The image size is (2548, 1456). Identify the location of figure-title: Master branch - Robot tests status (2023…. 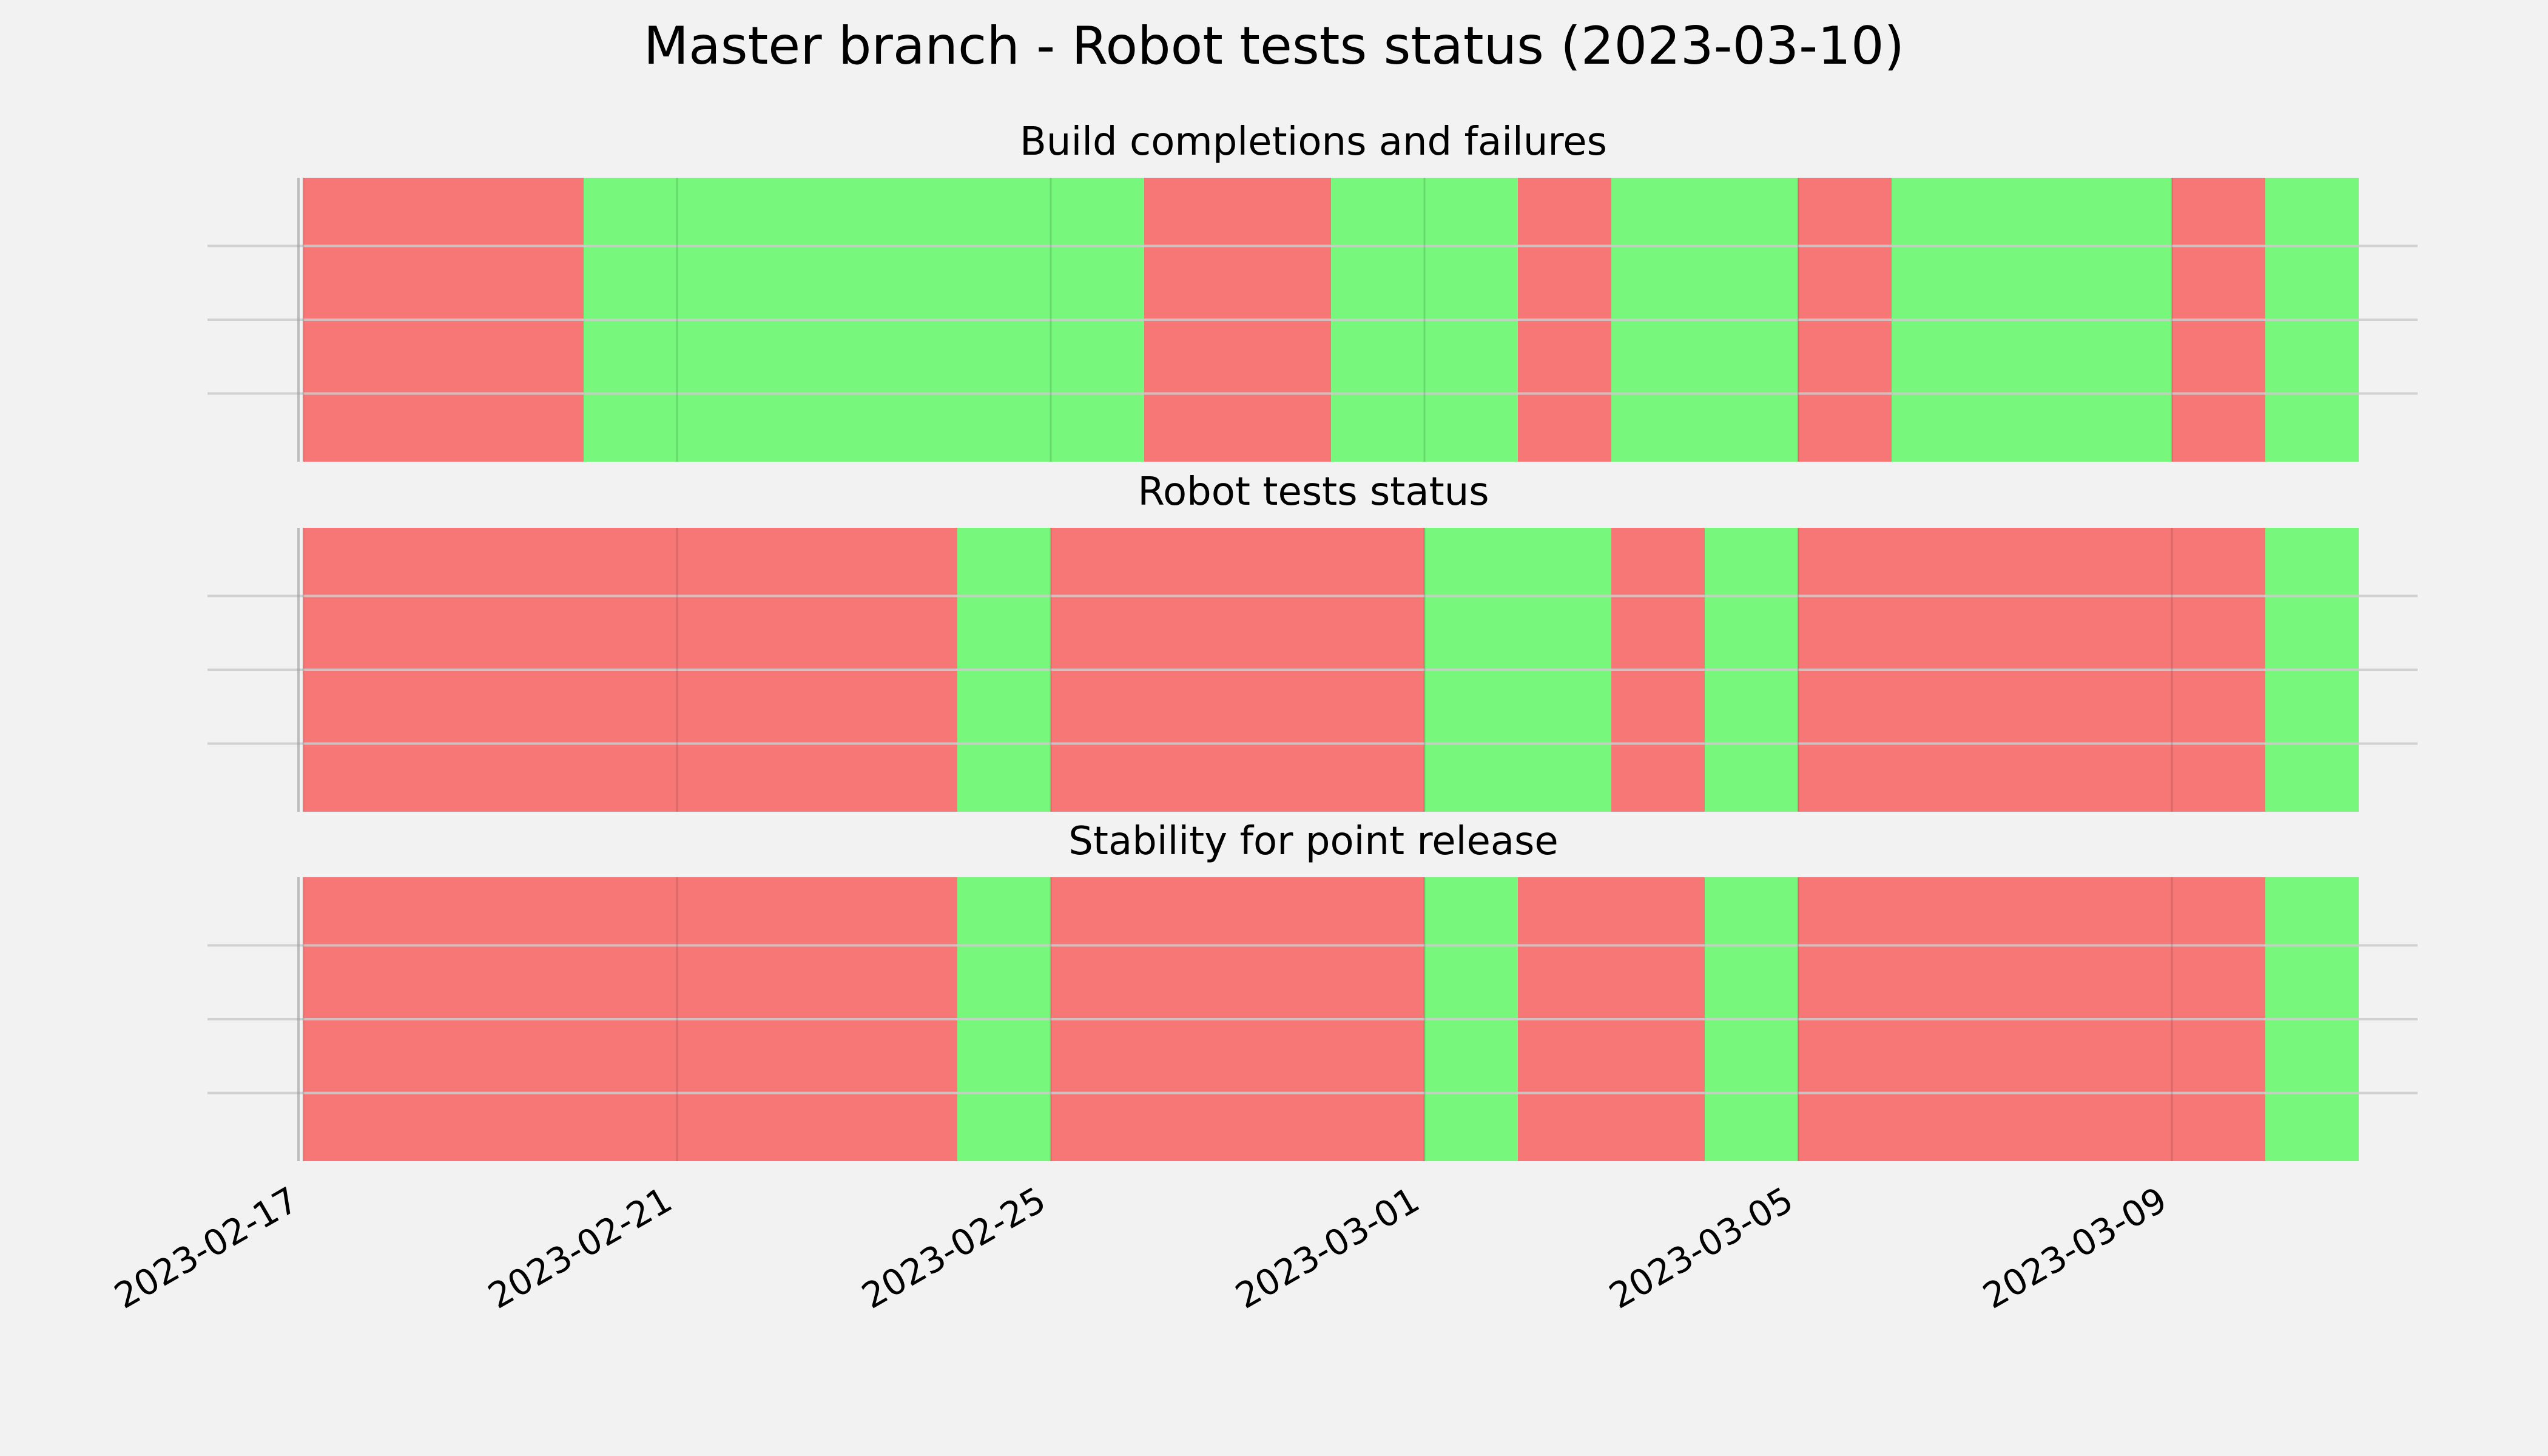
(1274, 46).